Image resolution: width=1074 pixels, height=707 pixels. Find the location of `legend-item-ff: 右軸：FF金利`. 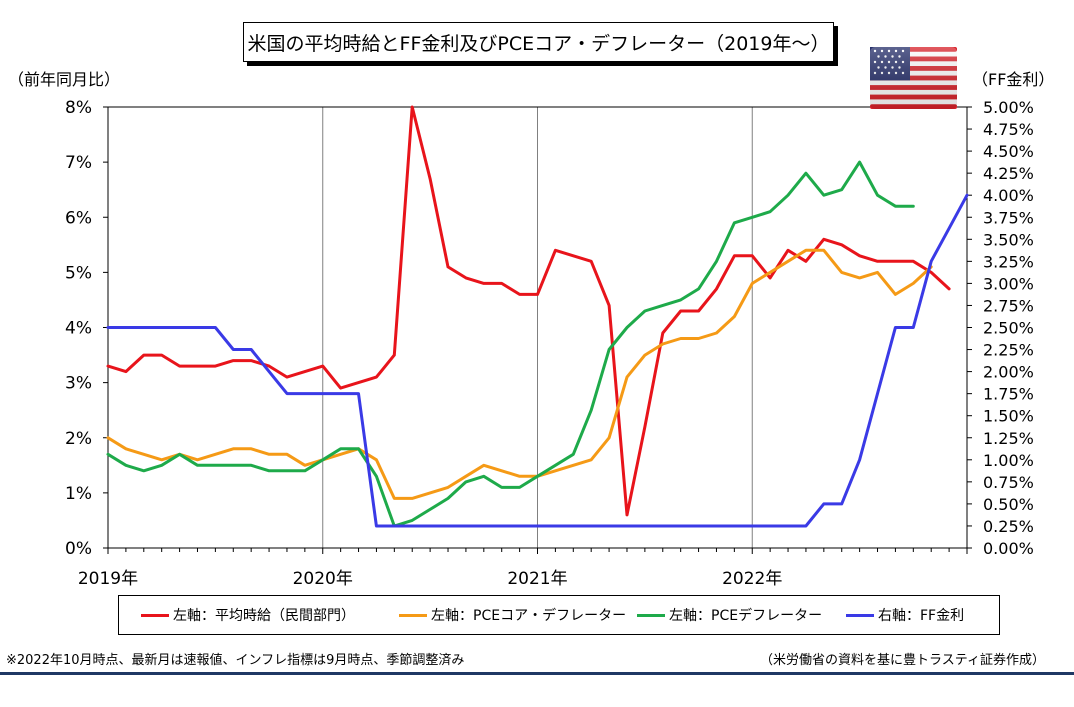

legend-item-ff: 右軸：FF金利 is located at coordinates (905, 615).